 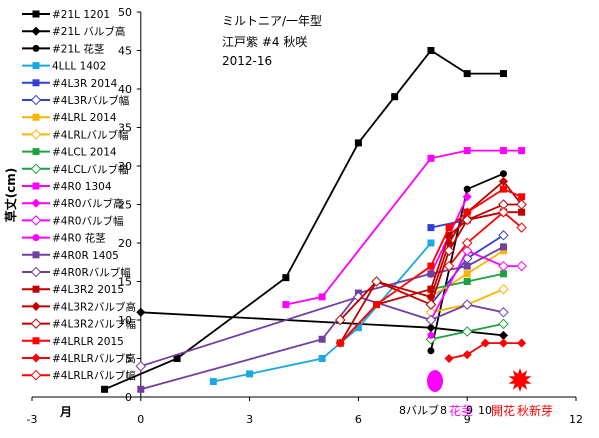 What do you see at coordinates (125, 243) in the screenshot?
I see `y-tick-label-20: 20` at bounding box center [125, 243].